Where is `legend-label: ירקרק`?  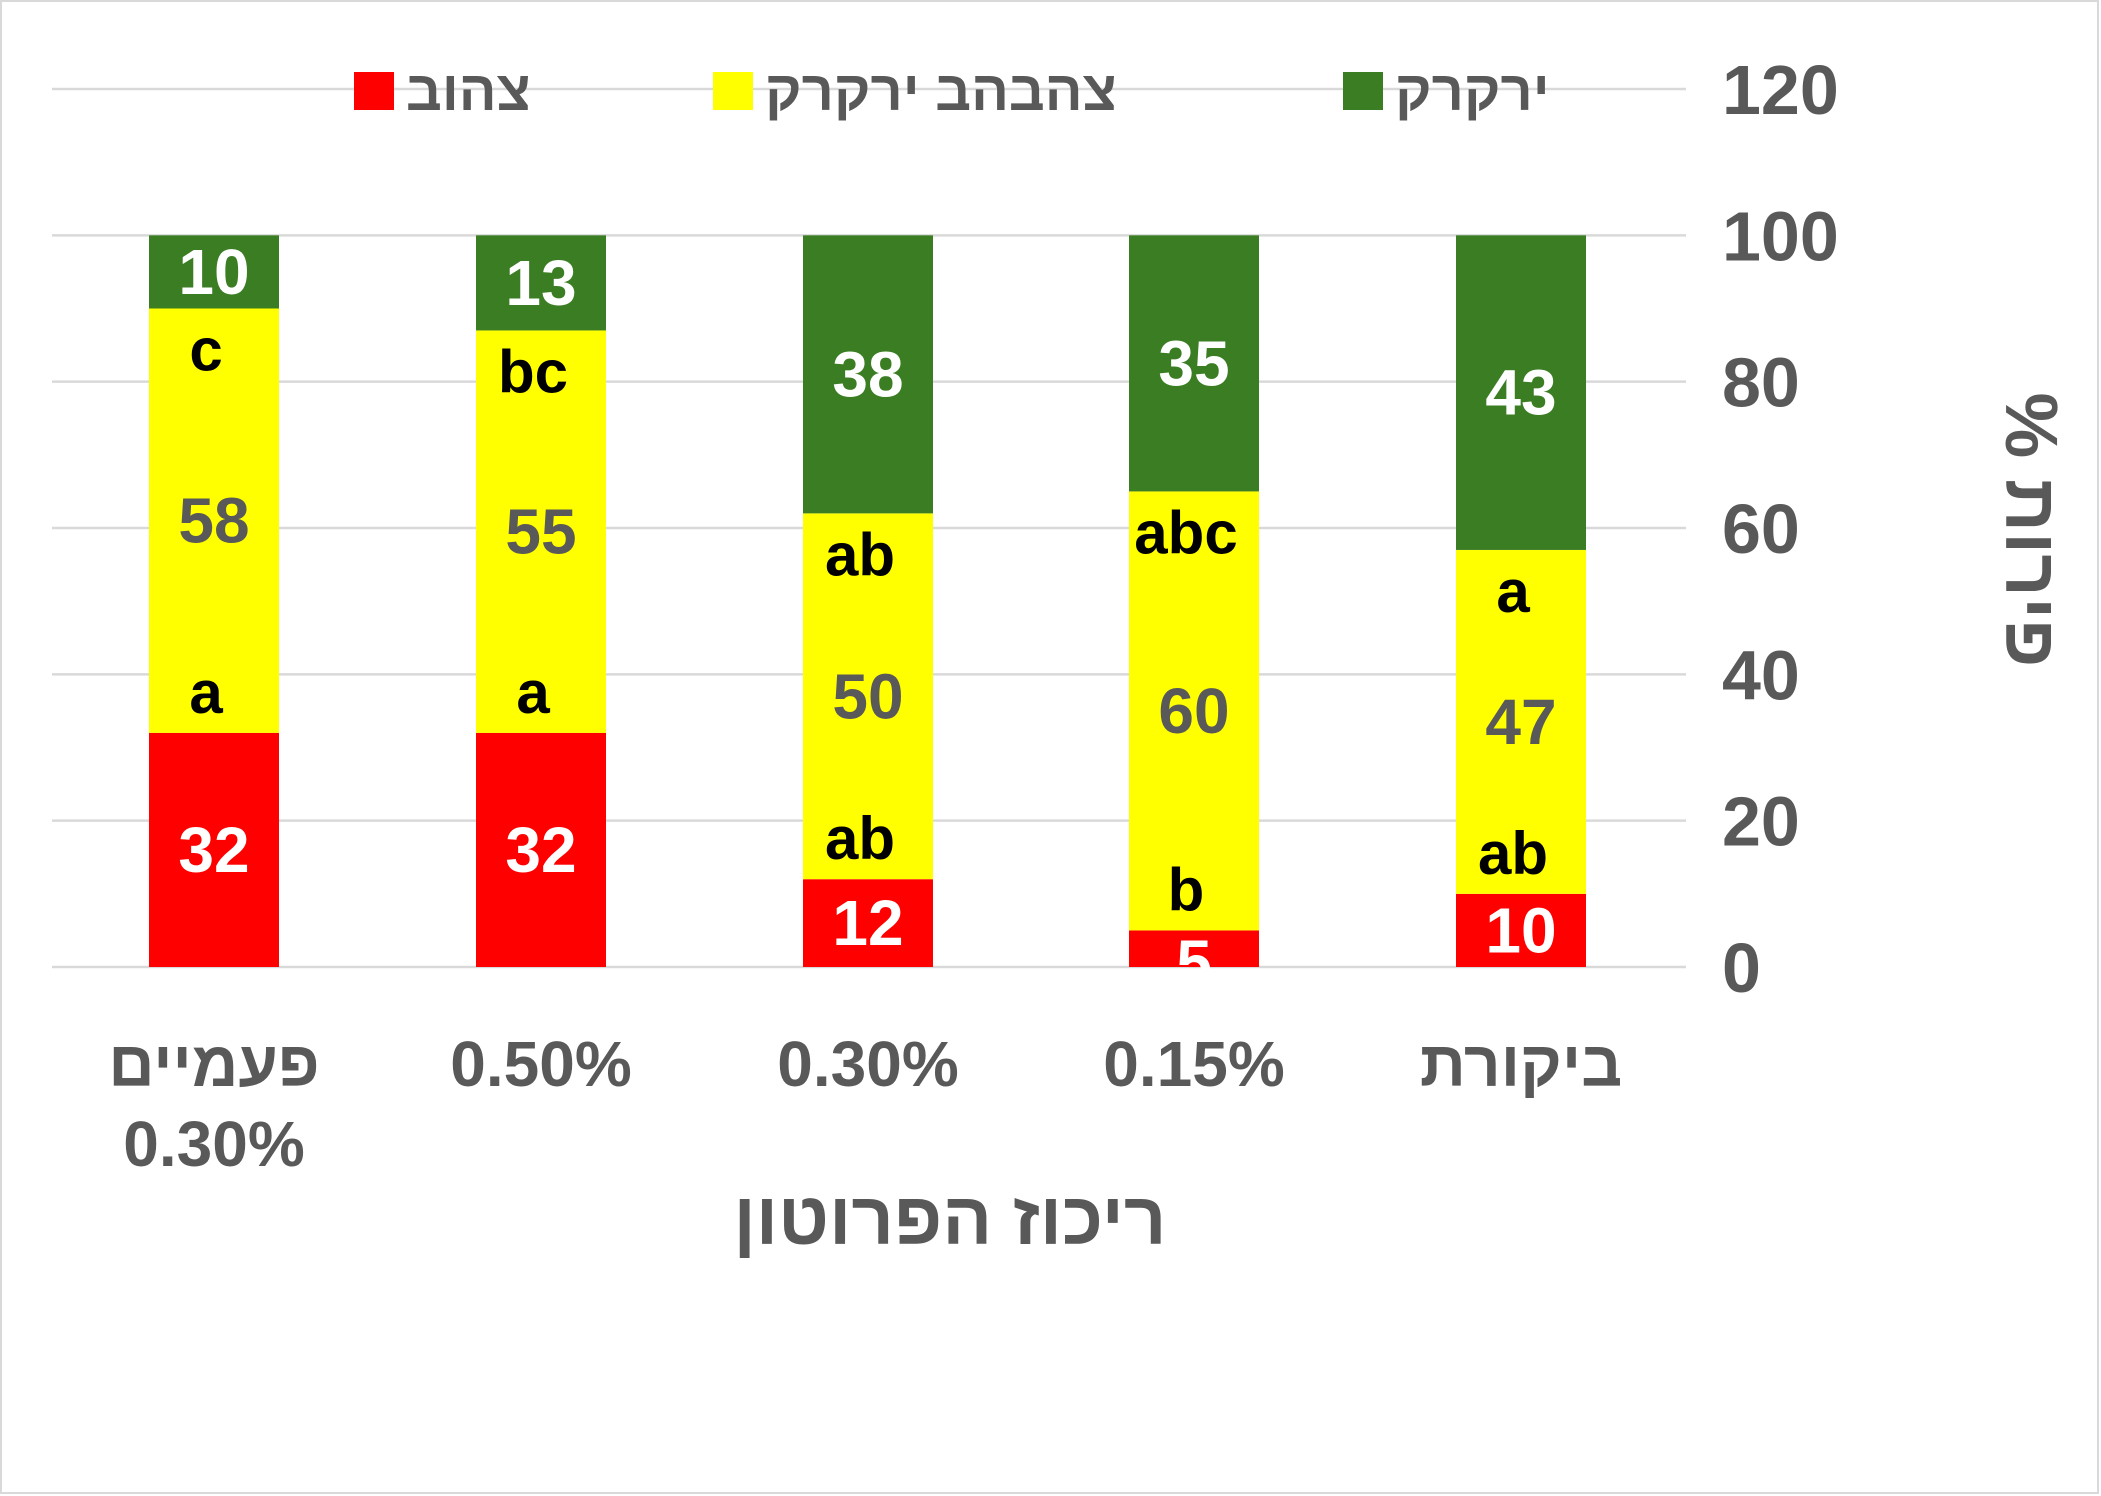
legend-label: ירקרק is located at coordinates (1472, 90).